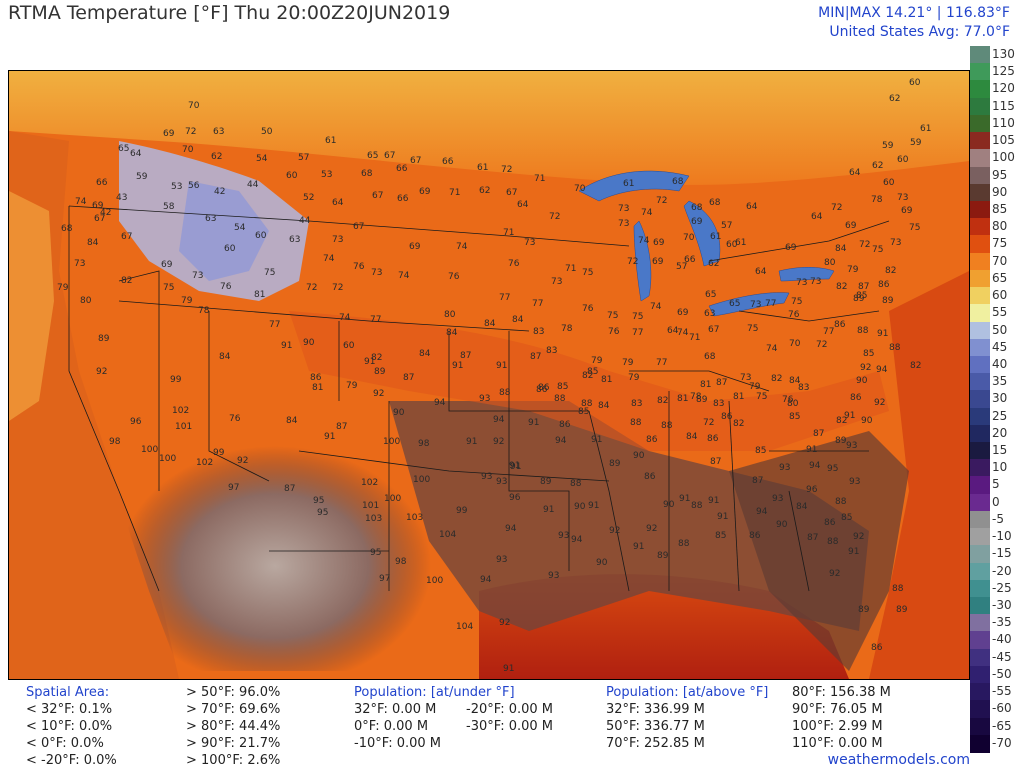 Image resolution: width=1024 pixels, height=769 pixels. What do you see at coordinates (1000, 208) in the screenshot?
I see `scale-label: 85` at bounding box center [1000, 208].